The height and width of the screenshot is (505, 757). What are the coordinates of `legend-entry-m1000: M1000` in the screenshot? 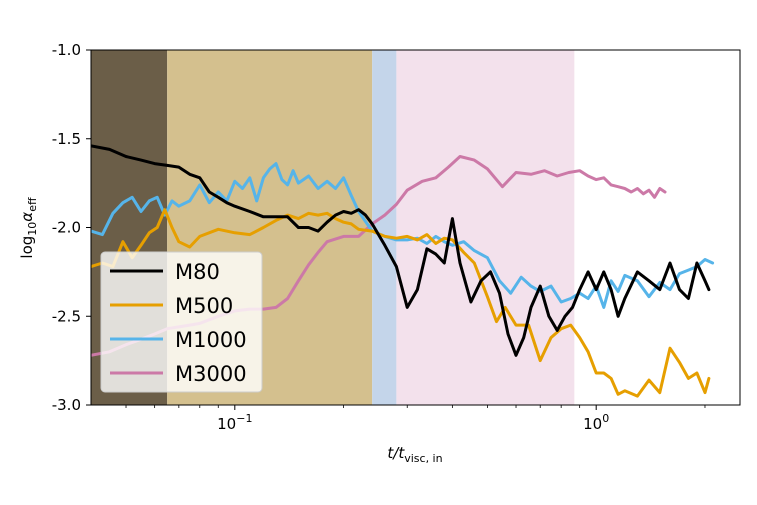 It's located at (178, 340).